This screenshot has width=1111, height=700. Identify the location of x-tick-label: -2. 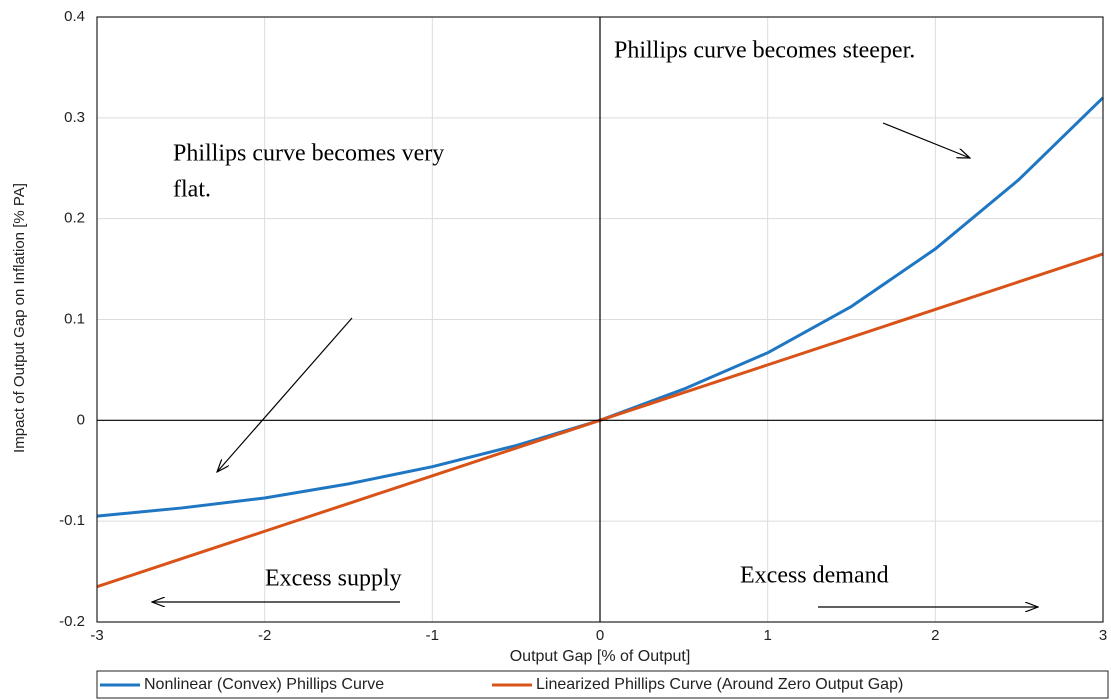
(264, 635).